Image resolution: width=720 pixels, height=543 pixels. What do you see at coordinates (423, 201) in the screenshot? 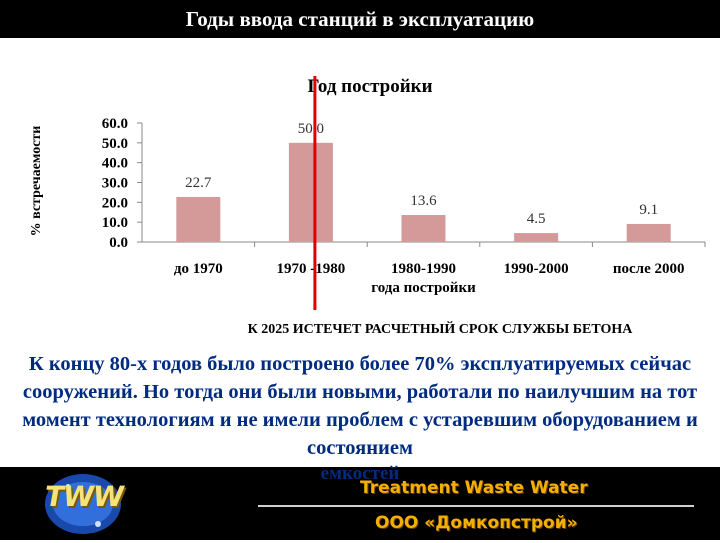
I see `bar-value-label: 13.6` at bounding box center [423, 201].